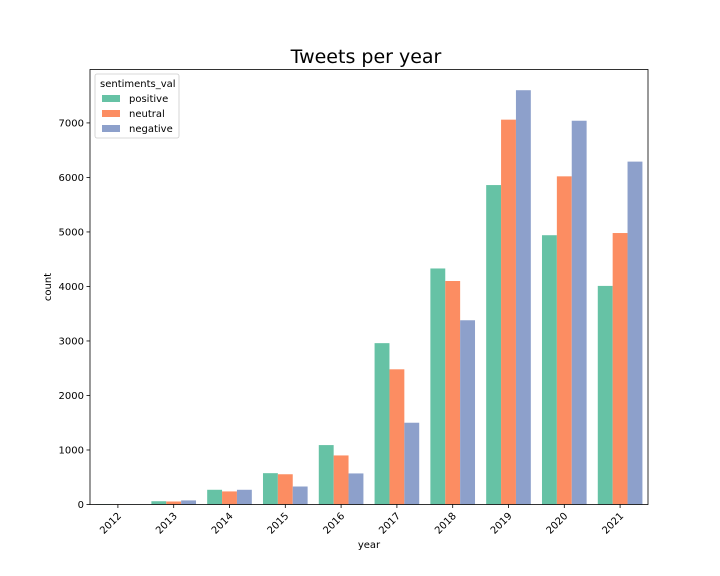  I want to click on bar-neutral-2015, so click(285, 489).